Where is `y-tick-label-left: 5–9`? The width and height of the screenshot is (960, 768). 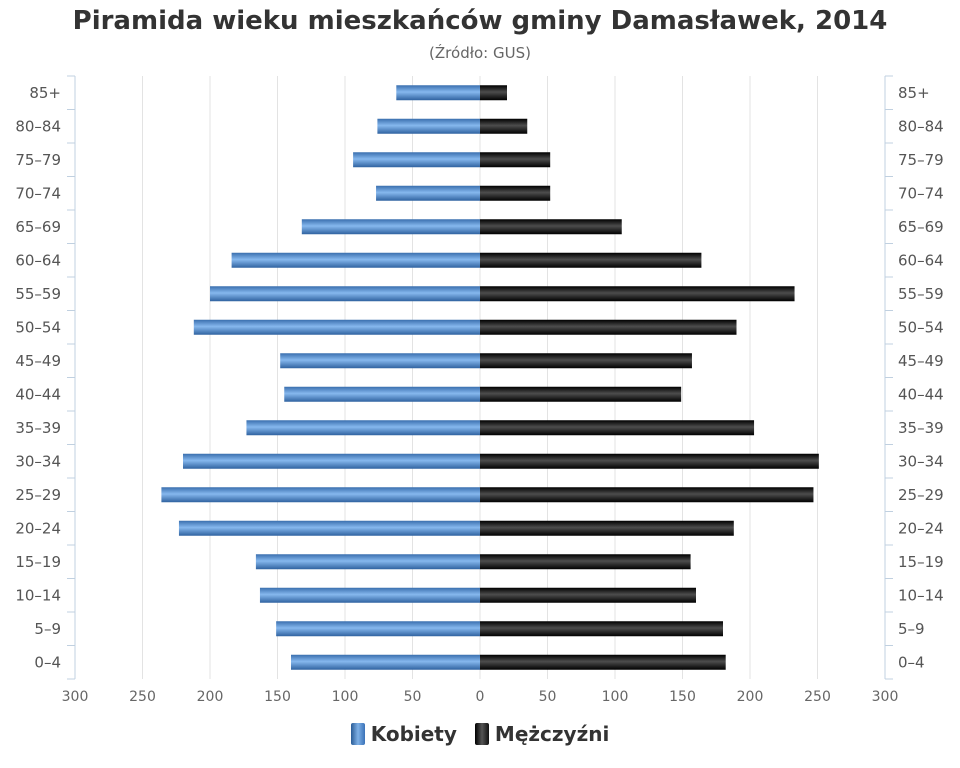 y-tick-label-left: 5–9 is located at coordinates (47, 629).